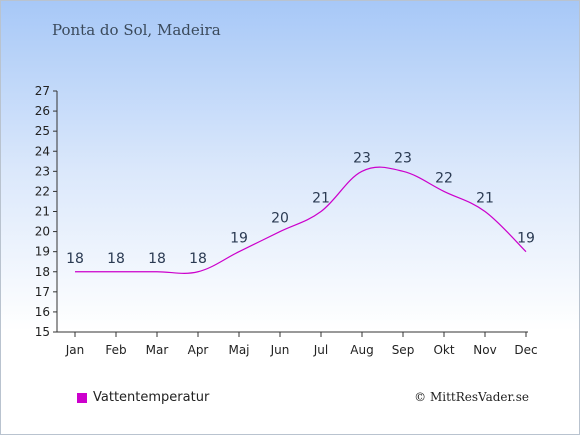 The width and height of the screenshot is (580, 435). What do you see at coordinates (42, 191) in the screenshot?
I see `y-tick-label: 22` at bounding box center [42, 191].